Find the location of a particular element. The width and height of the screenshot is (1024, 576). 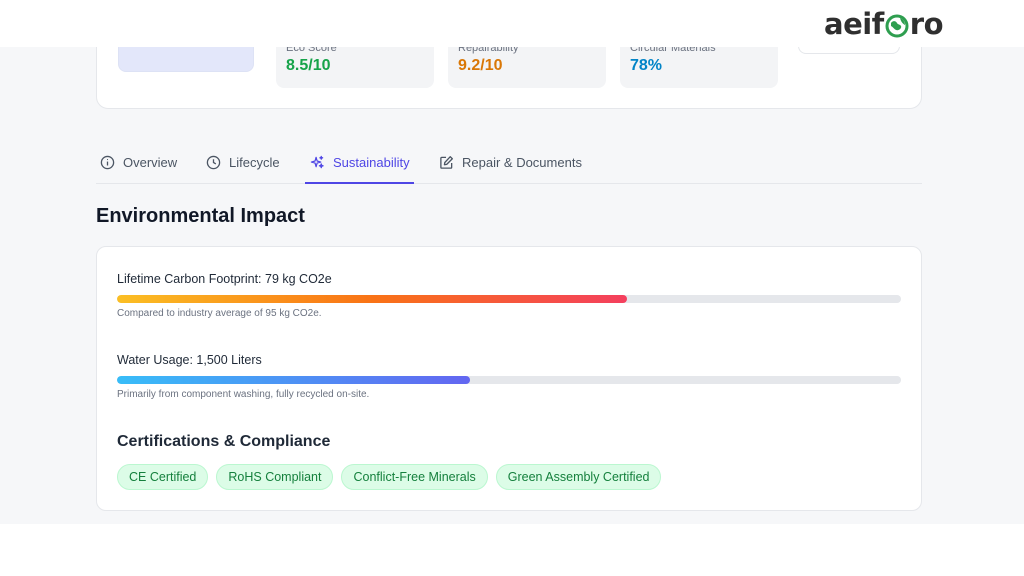

tab-overview: Overview is located at coordinates (138, 162).